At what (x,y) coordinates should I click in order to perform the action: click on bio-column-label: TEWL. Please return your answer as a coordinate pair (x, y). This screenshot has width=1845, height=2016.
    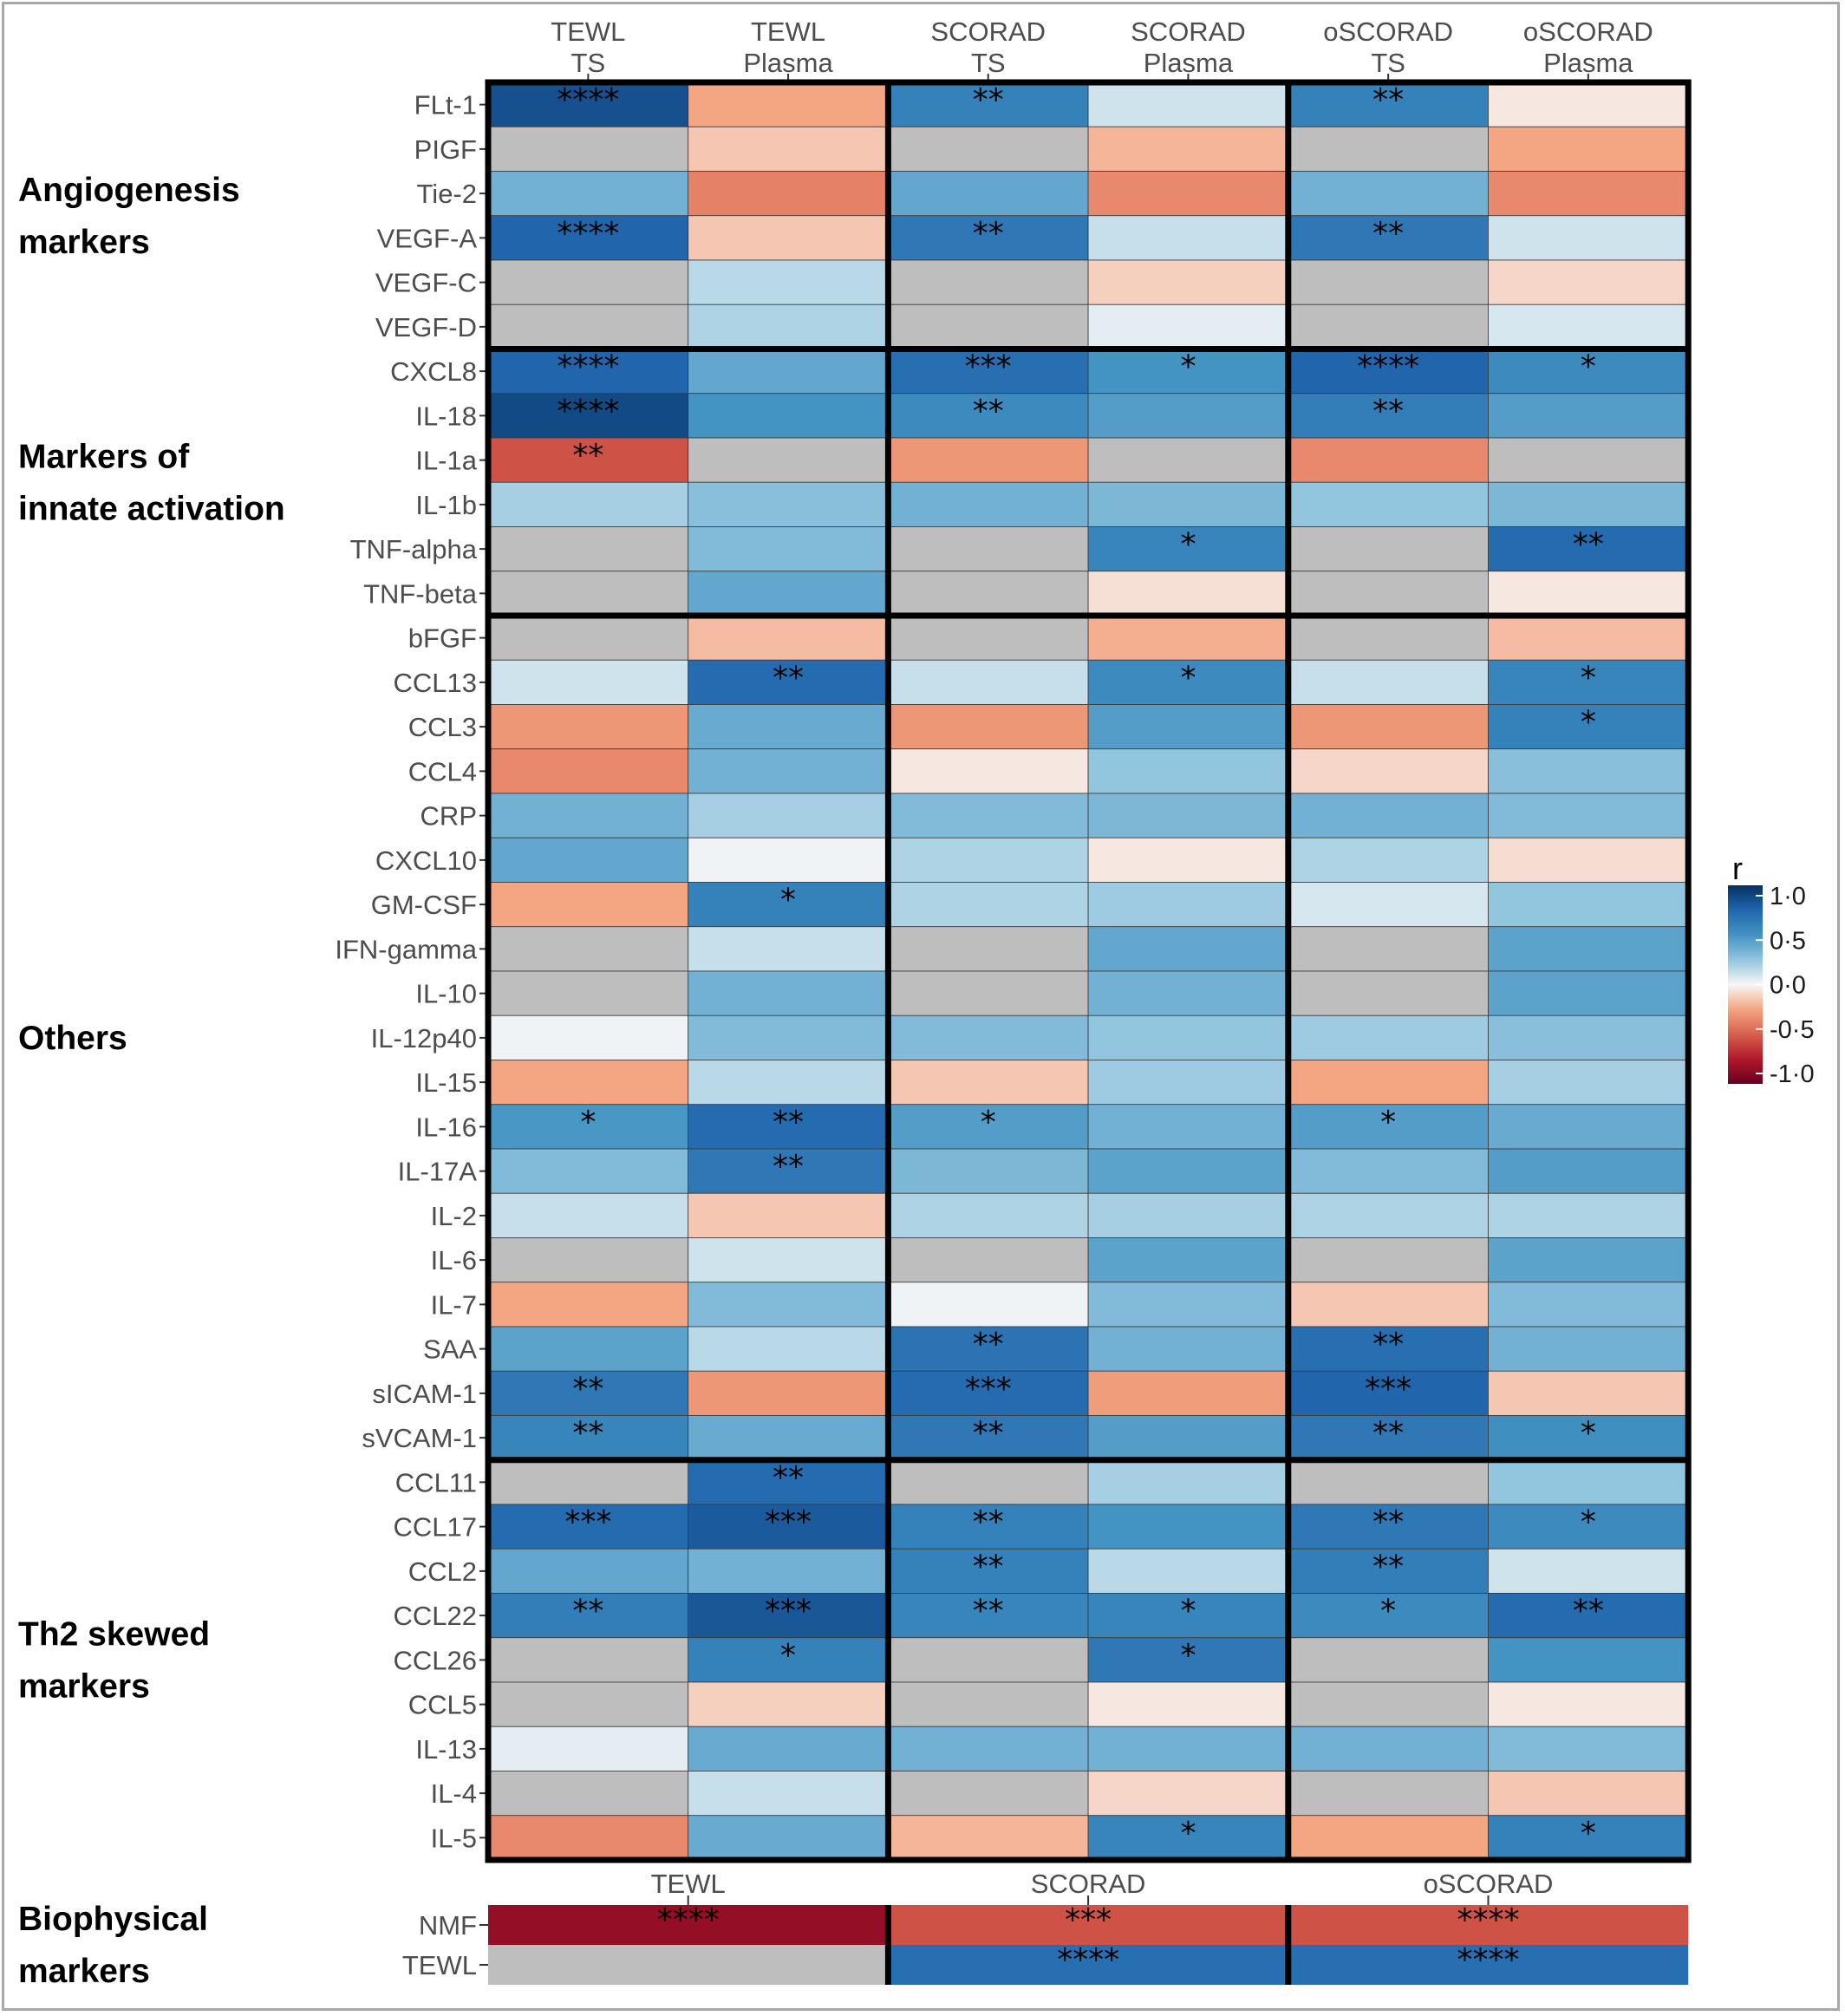
    Looking at the image, I should click on (688, 1884).